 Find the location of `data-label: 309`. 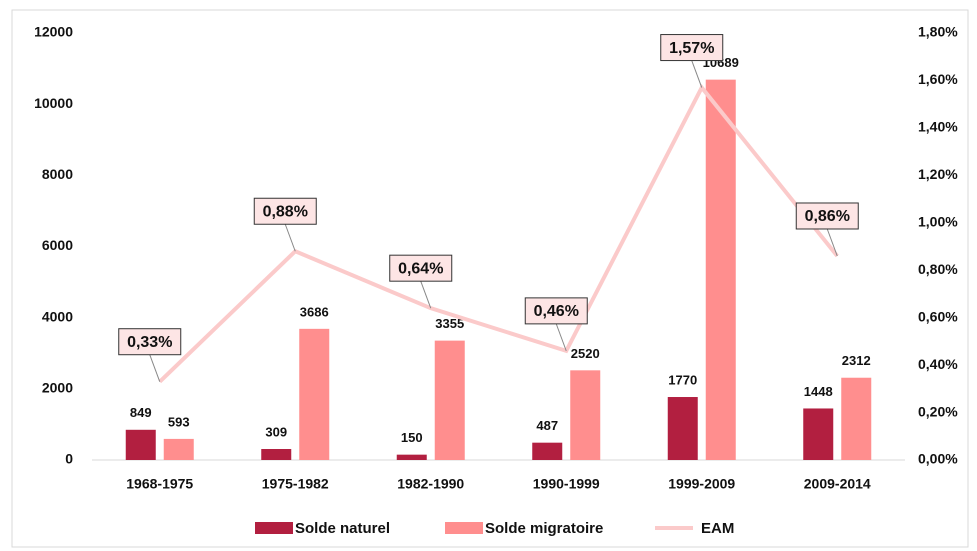

data-label: 309 is located at coordinates (276, 431).